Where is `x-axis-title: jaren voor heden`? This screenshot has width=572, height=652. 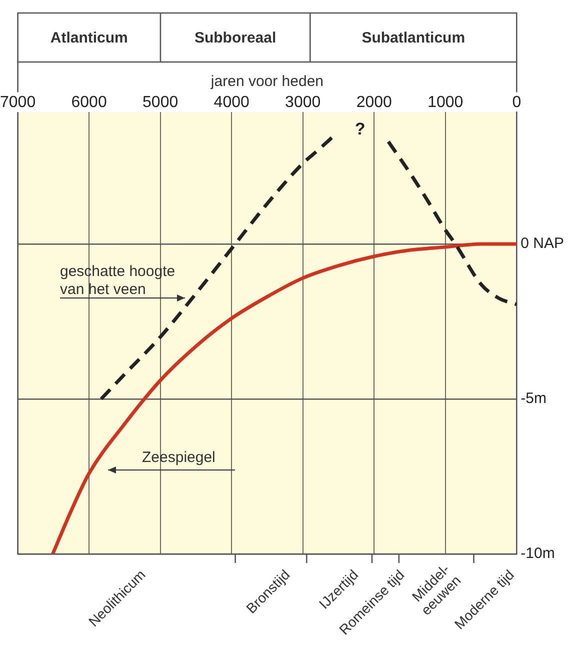 x-axis-title: jaren voor heden is located at coordinates (267, 81).